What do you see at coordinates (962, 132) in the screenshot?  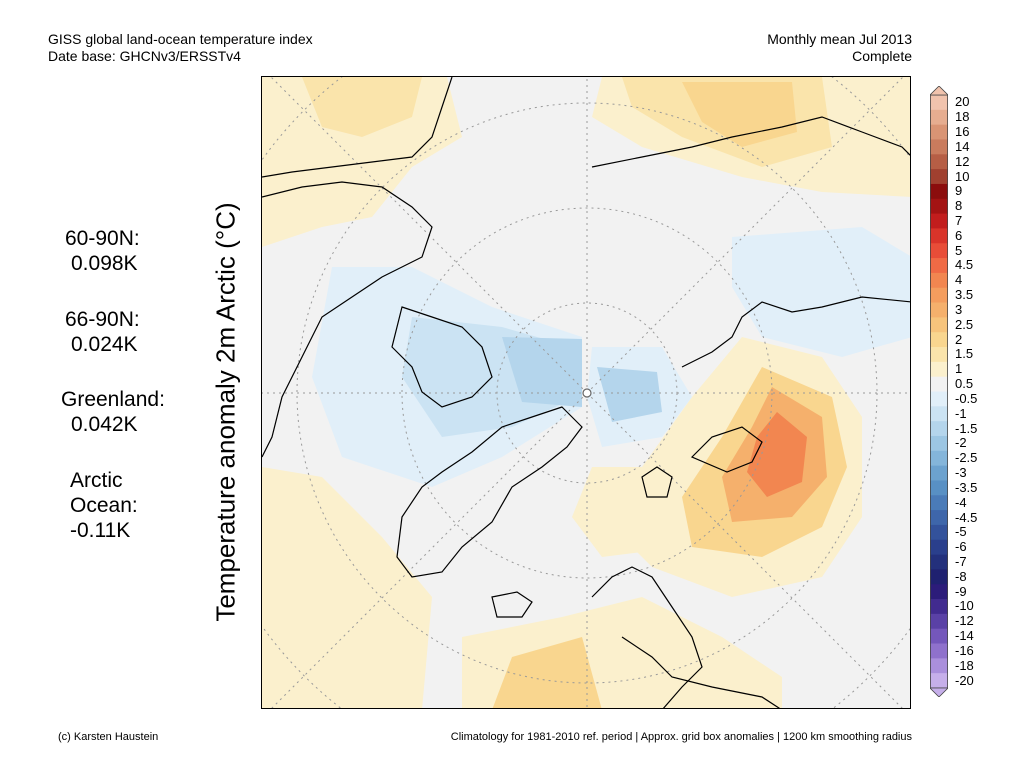 I see `legend-label: 16` at bounding box center [962, 132].